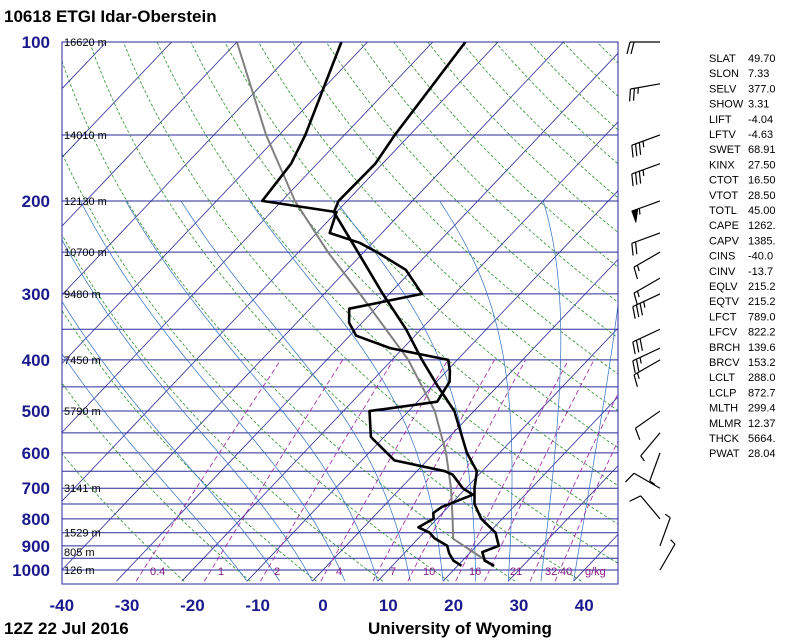 The width and height of the screenshot is (800, 640). I want to click on height-label: 9480 m, so click(82, 295).